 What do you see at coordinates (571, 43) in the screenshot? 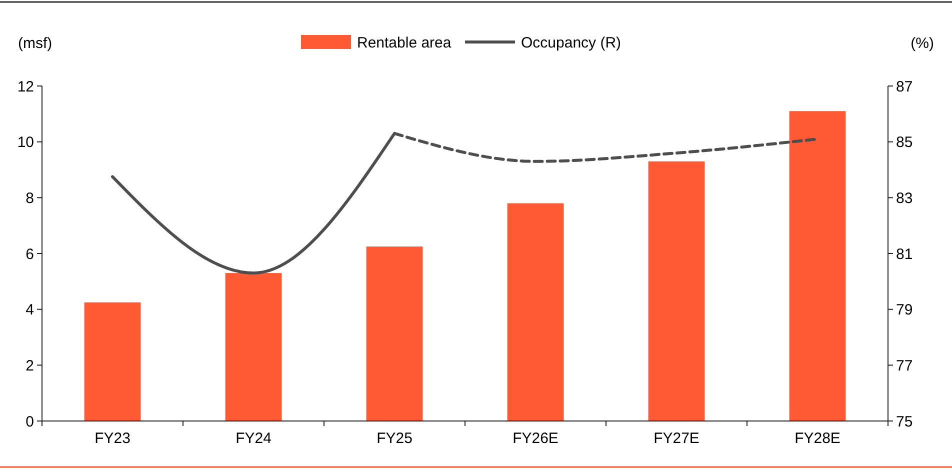
I see `legend-label: Occupancy (R)` at bounding box center [571, 43].